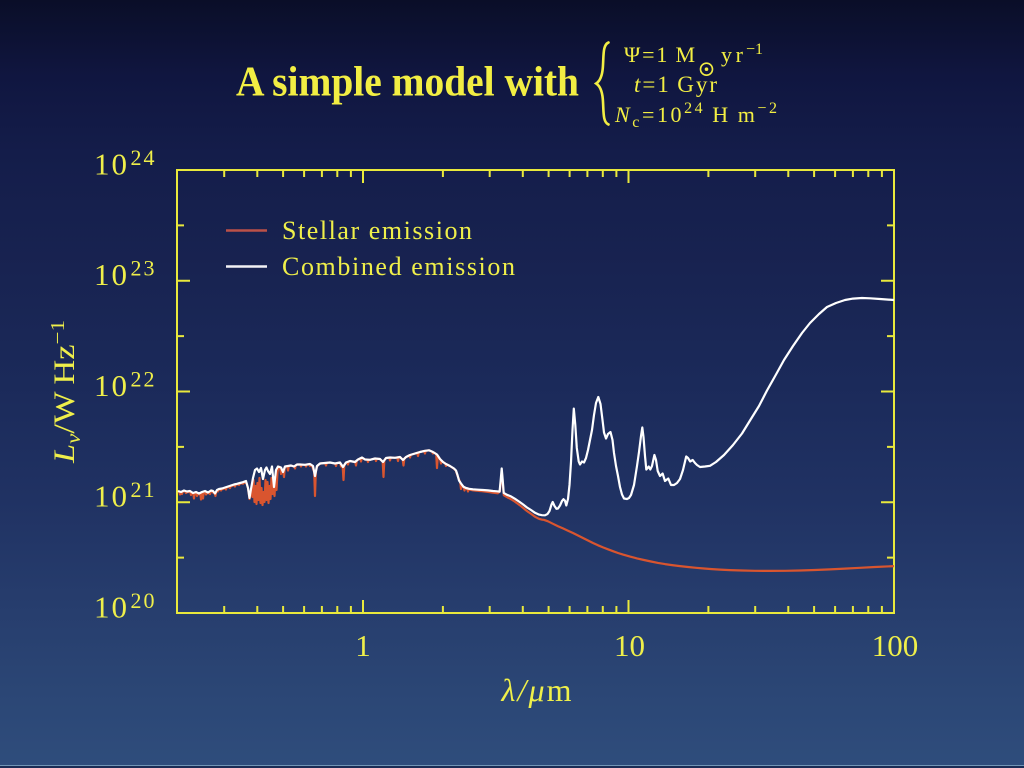 The height and width of the screenshot is (768, 1024). Describe the element at coordinates (66, 392) in the screenshot. I see `svg-text: Lν/W Hz−1` at that location.